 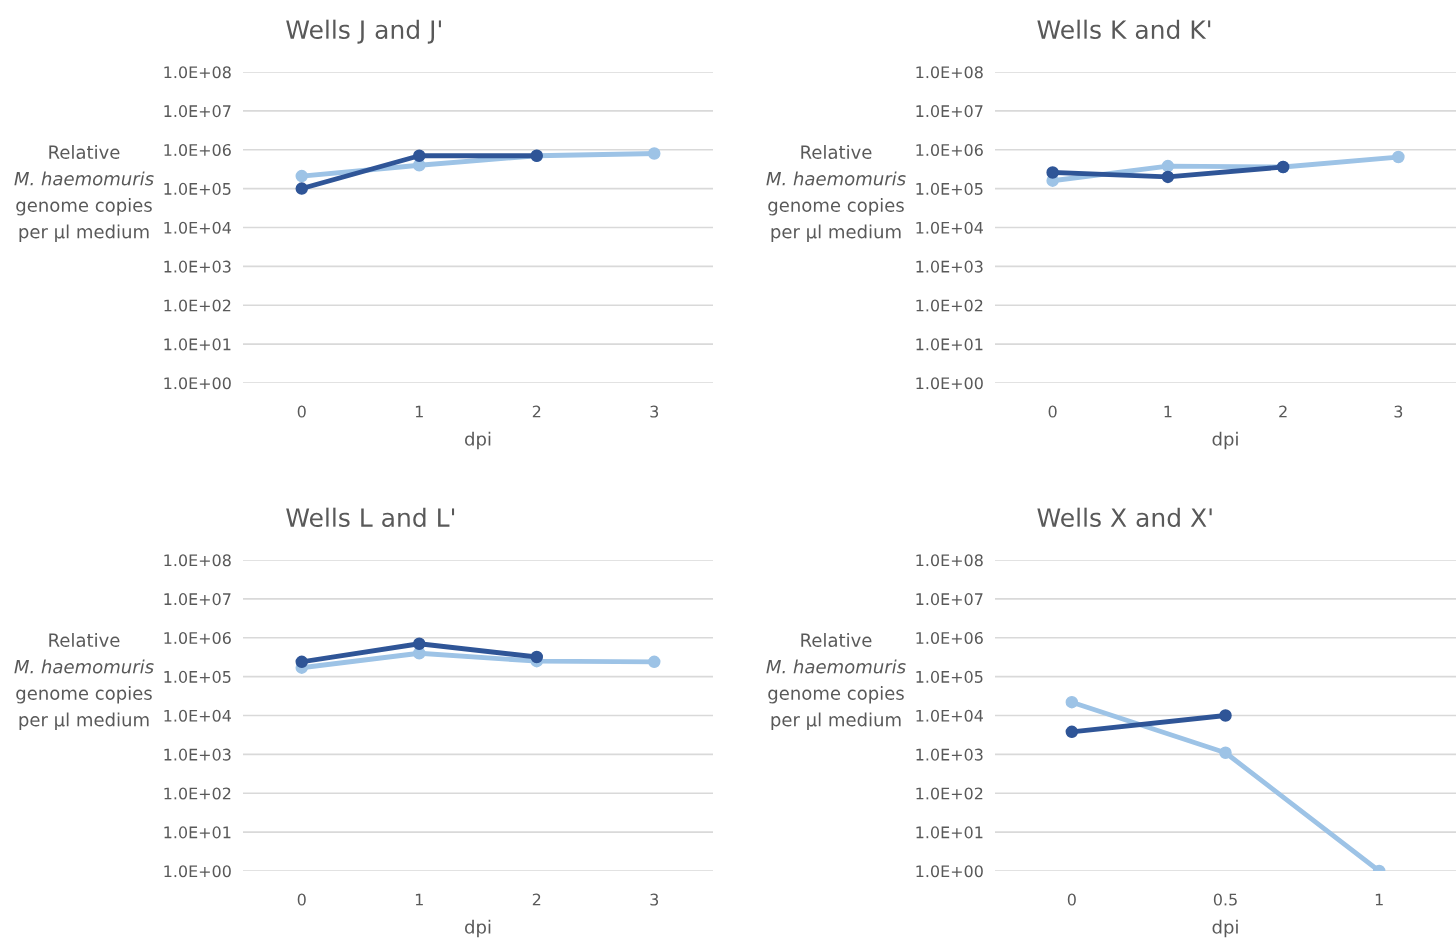 I want to click on chart-title: Wells X and X', so click(x=1124, y=517).